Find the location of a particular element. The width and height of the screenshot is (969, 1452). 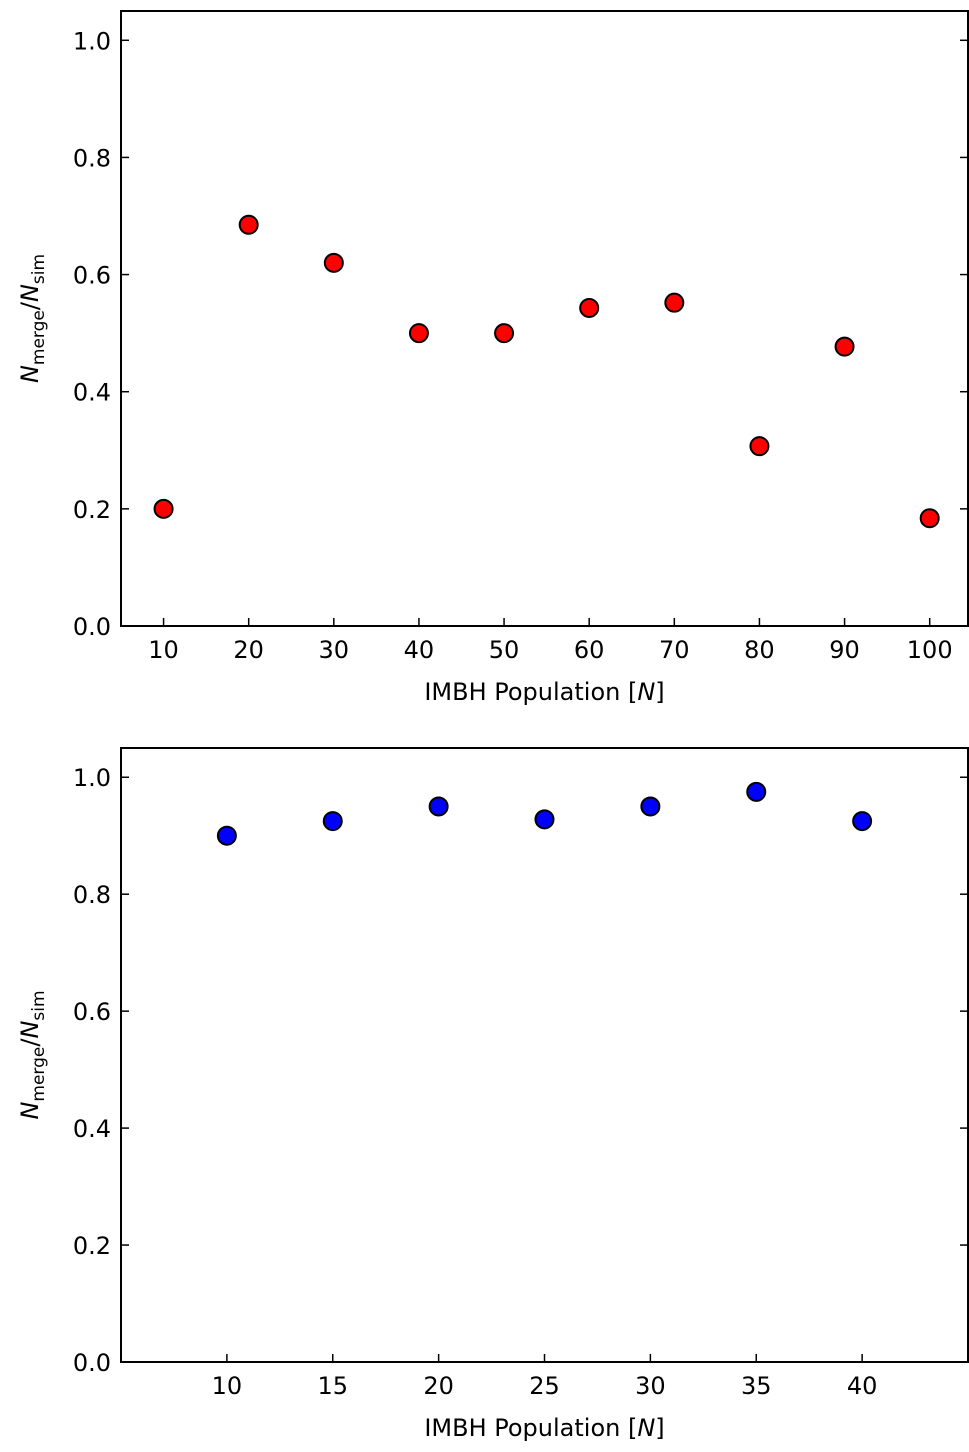

x-tick-label: 70 is located at coordinates (674, 650).